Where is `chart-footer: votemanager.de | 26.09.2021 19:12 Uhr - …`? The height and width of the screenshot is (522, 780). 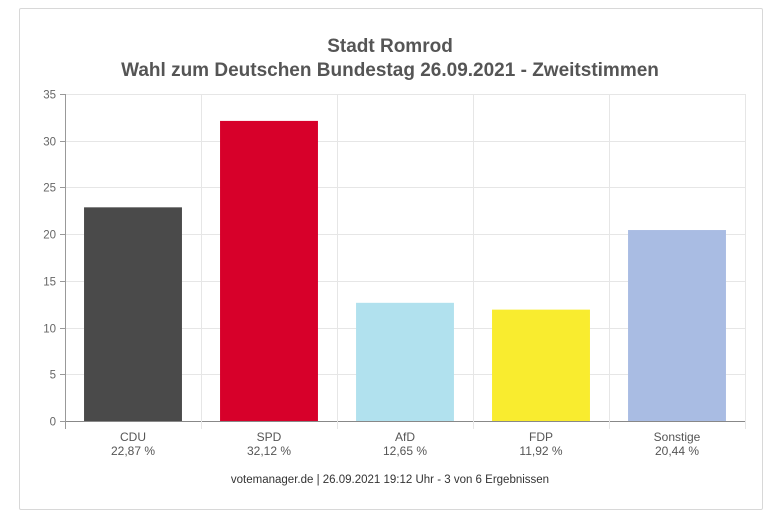
chart-footer: votemanager.de | 26.09.2021 19:12 Uhr - … is located at coordinates (390, 480).